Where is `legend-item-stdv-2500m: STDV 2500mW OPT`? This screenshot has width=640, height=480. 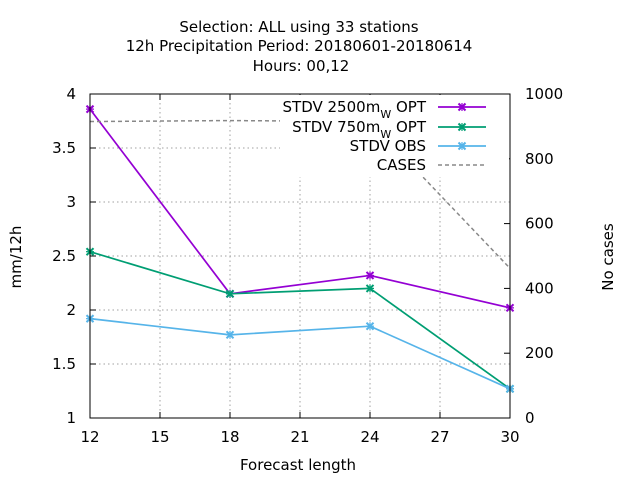
legend-item-stdv-2500m: STDV 2500mW OPT is located at coordinates (384, 109).